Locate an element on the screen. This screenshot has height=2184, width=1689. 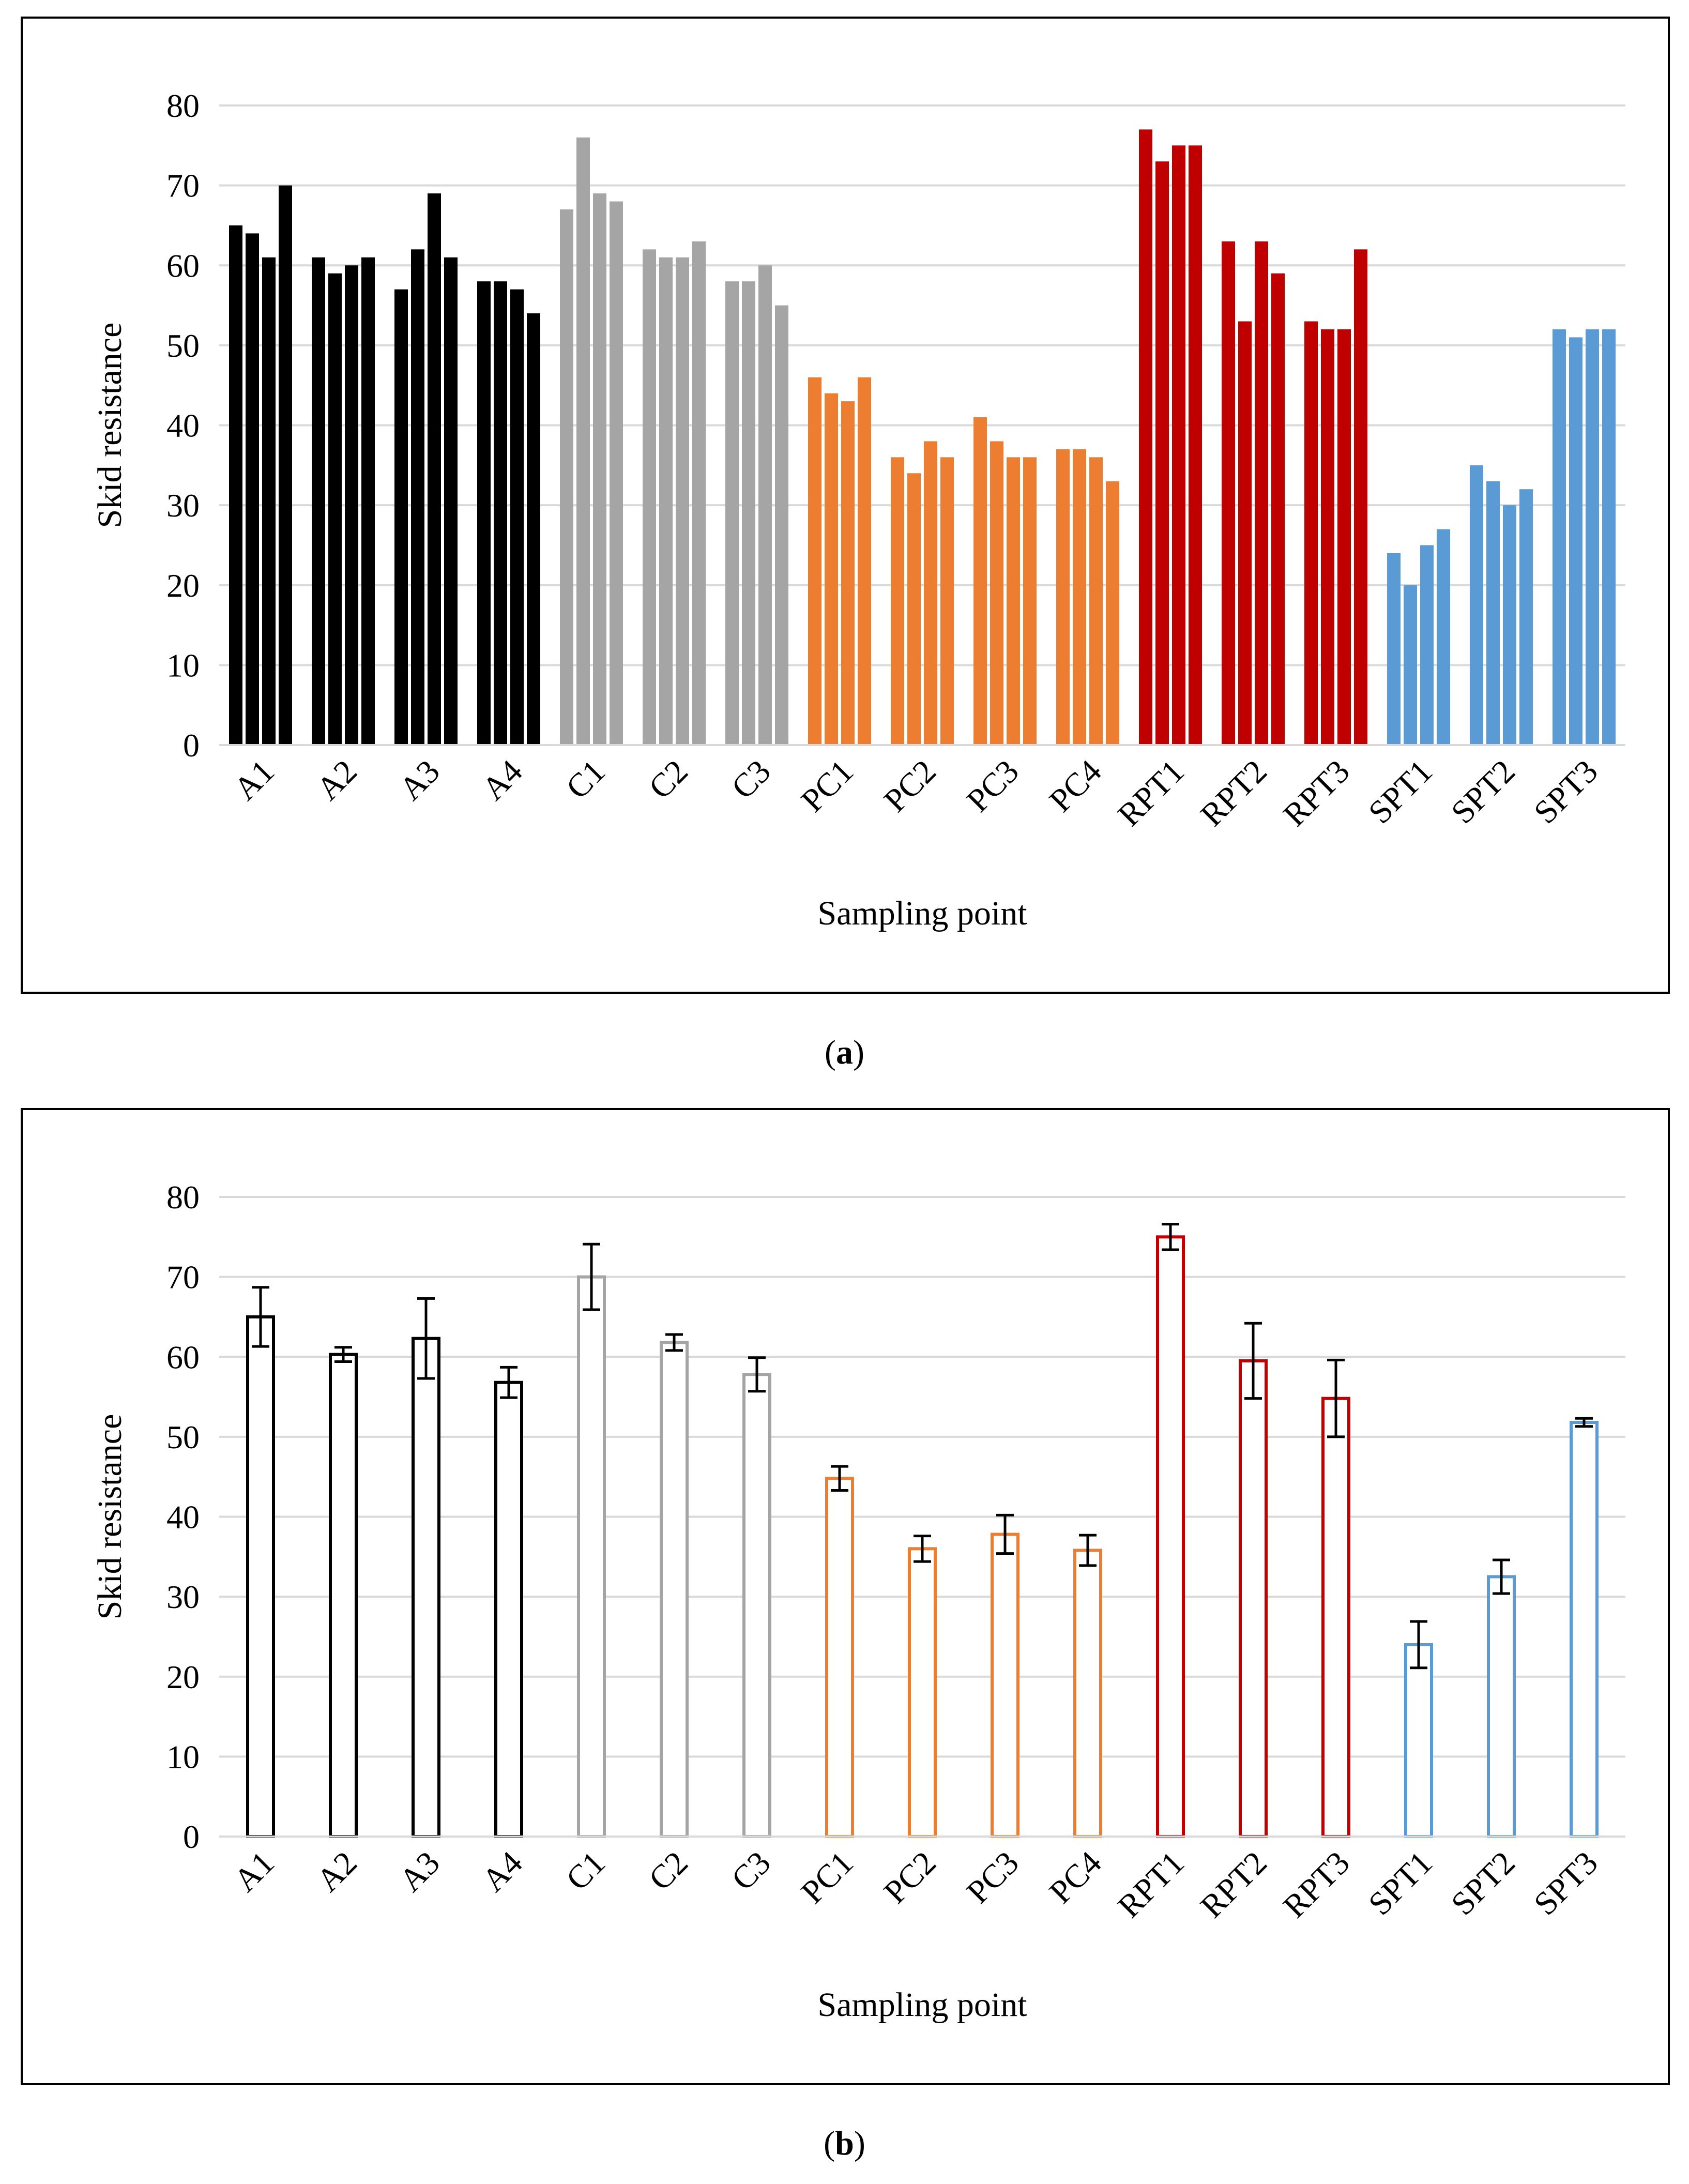
bar-PC4 is located at coordinates (1087, 1694).